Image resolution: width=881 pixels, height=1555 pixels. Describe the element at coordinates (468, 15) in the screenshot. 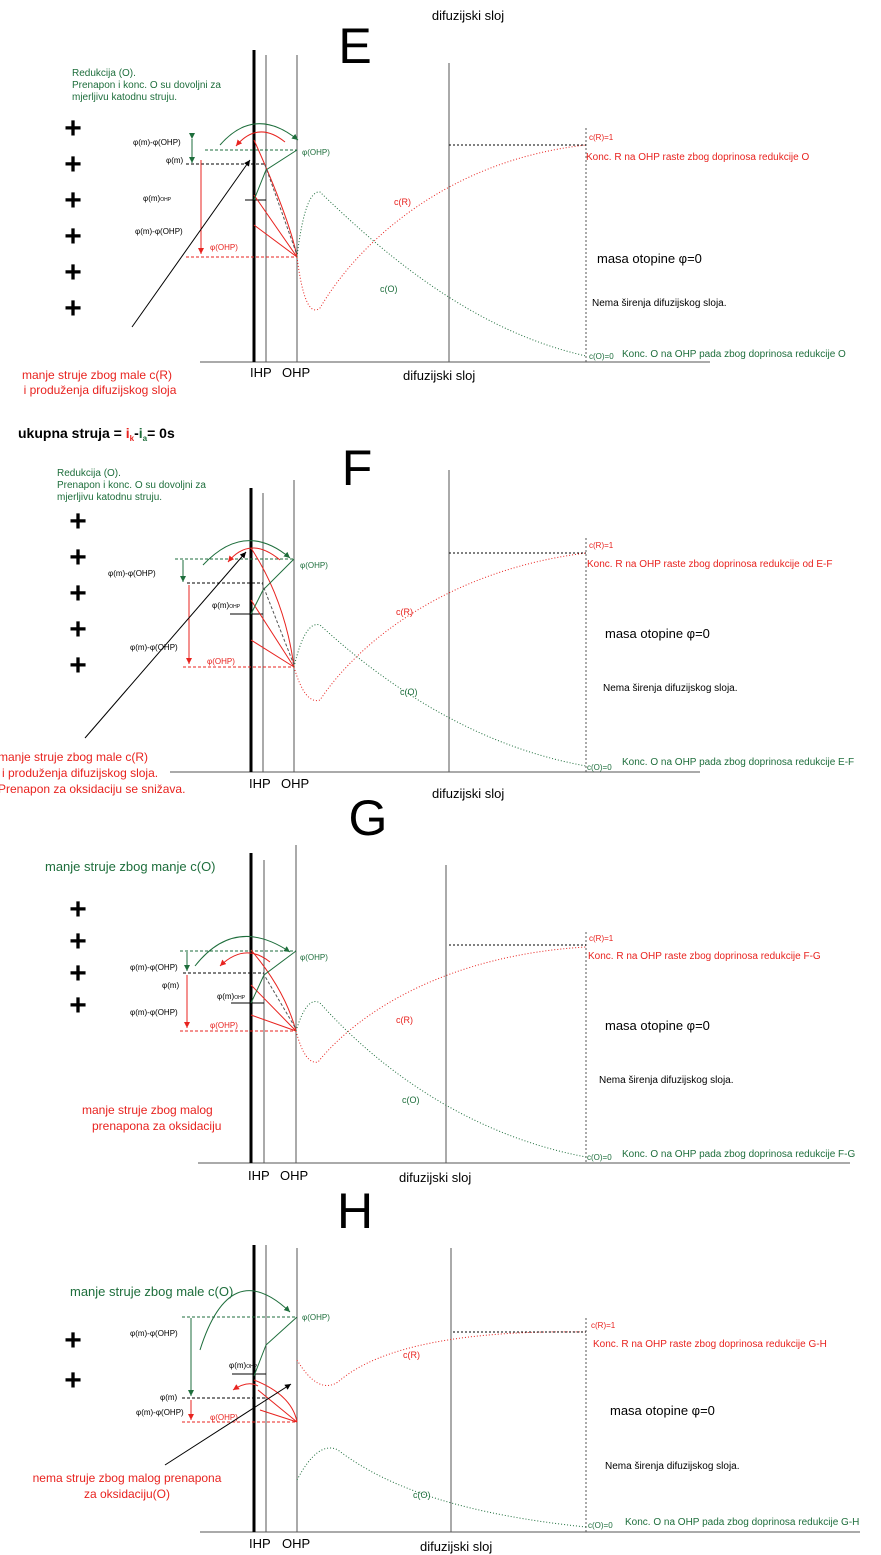

I see `top-title: difuzijski sloj` at that location.